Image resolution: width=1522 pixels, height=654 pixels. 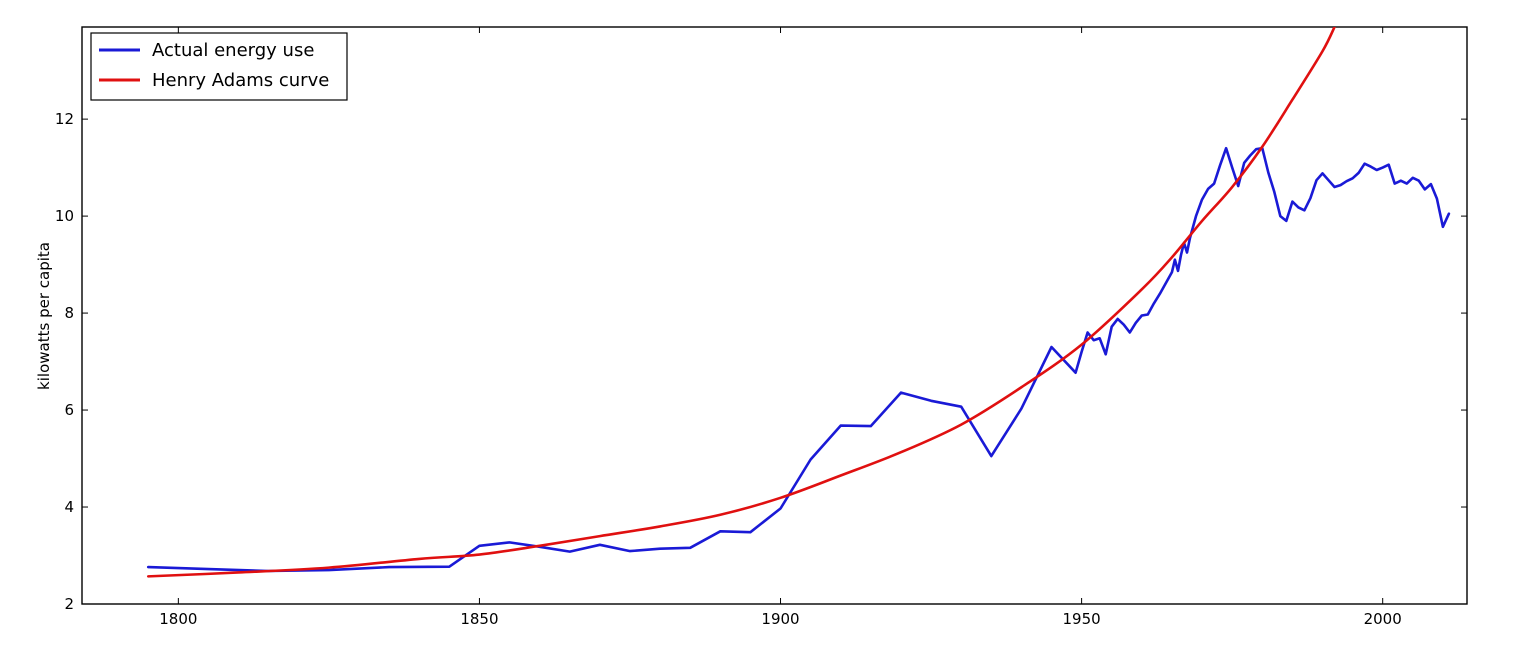 I want to click on x-tick-label: 1900, so click(x=780, y=619).